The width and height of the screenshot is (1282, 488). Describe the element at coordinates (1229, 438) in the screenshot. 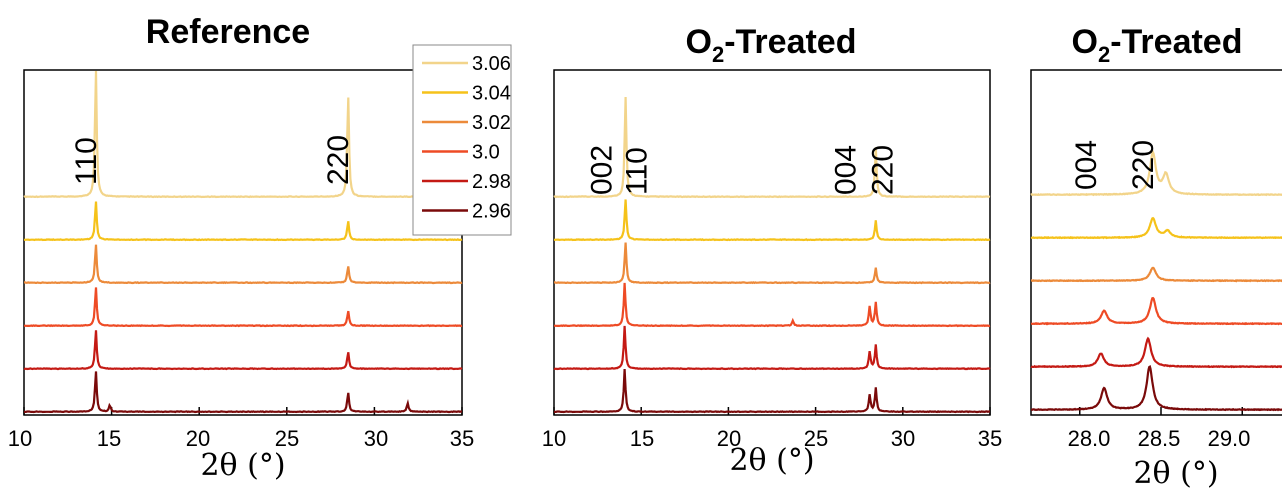

I see `x-tick-label: 29.0` at that location.